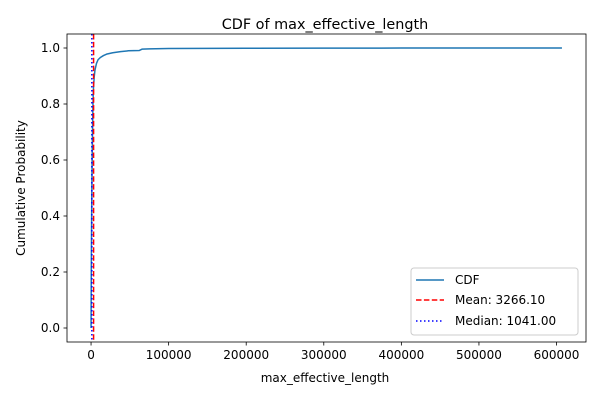 This screenshot has width=600, height=400. Describe the element at coordinates (325, 25) in the screenshot. I see `chart-title: CDF of max_effective_length` at that location.